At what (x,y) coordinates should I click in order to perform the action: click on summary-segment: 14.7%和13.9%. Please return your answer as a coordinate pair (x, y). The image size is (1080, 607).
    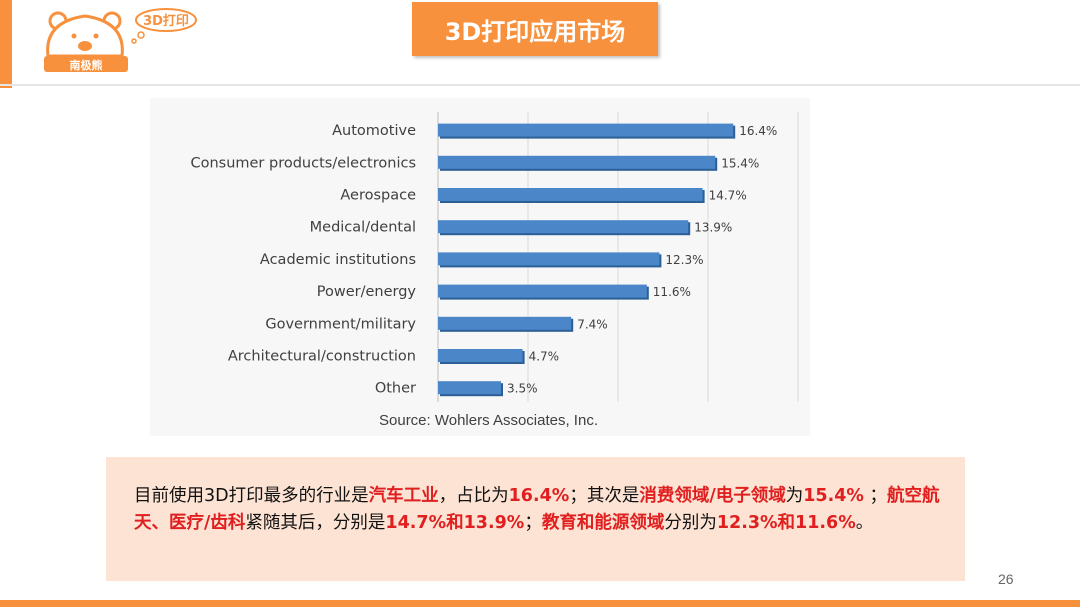
    Looking at the image, I should click on (455, 523).